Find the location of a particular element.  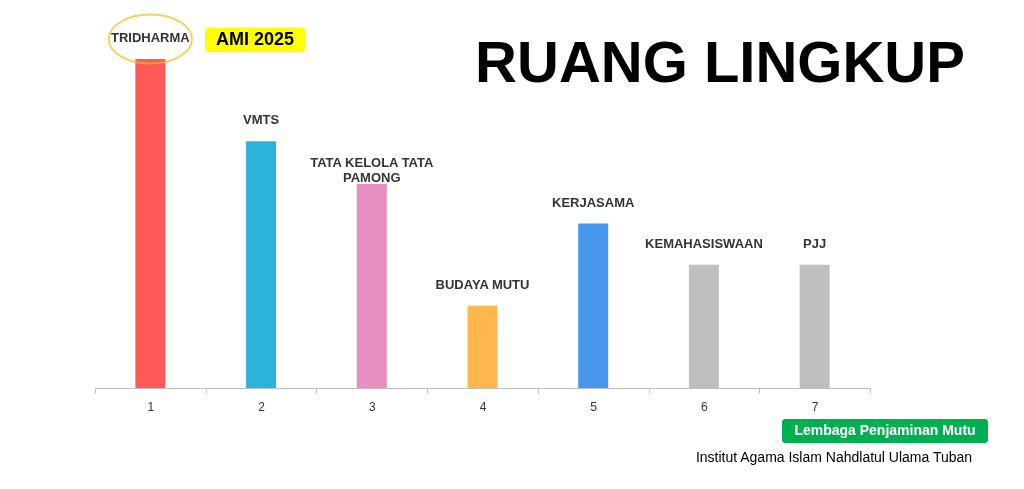

chart-title: RUANG LINGKUP is located at coordinates (720, 61).